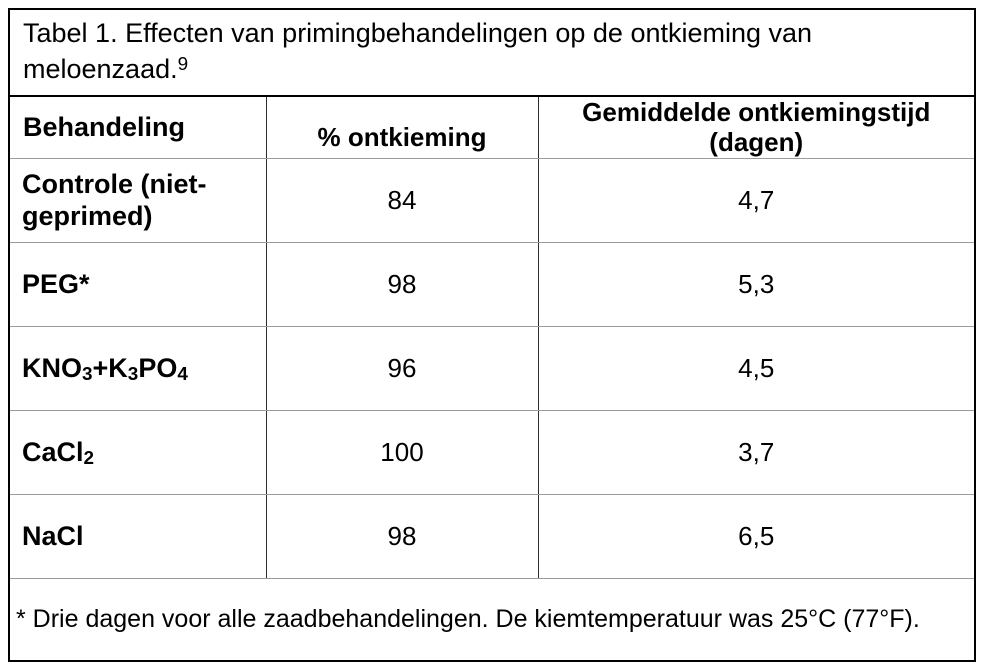  I want to click on column-header-gemiddelde-ontkiemingstijd: Gemiddelde ontkiemingstijd (dagen), so click(756, 127).